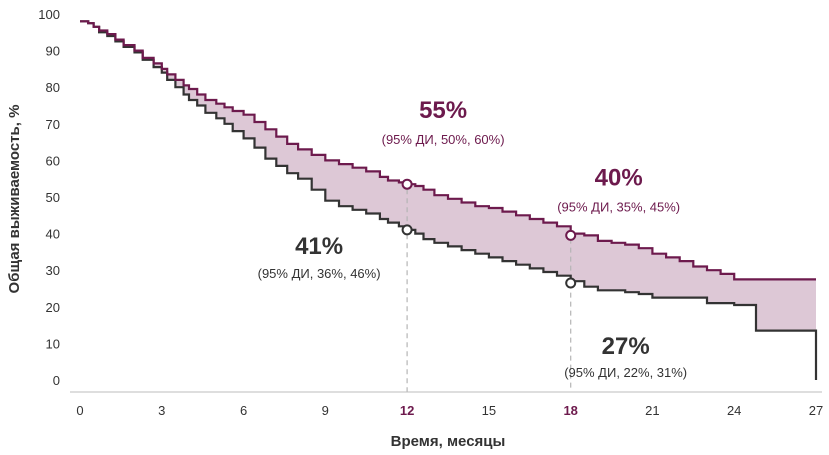 The image size is (829, 455). What do you see at coordinates (243, 410) in the screenshot?
I see `x-tick-label-6: 6` at bounding box center [243, 410].